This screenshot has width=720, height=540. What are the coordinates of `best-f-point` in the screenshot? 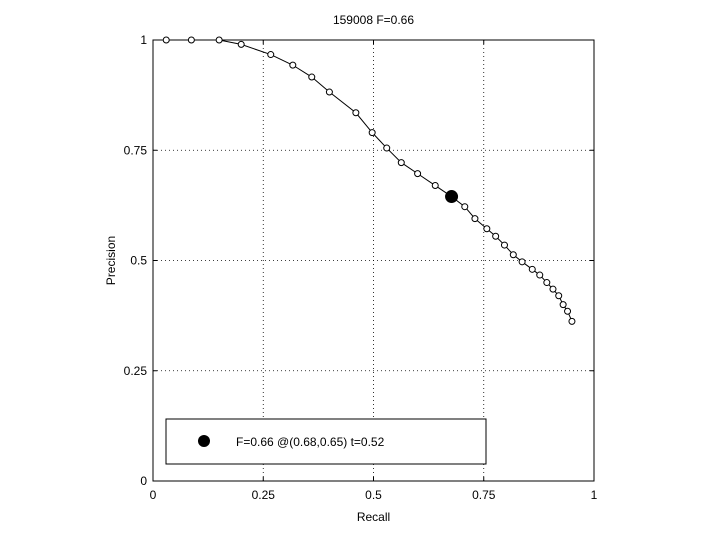 It's located at (452, 197).